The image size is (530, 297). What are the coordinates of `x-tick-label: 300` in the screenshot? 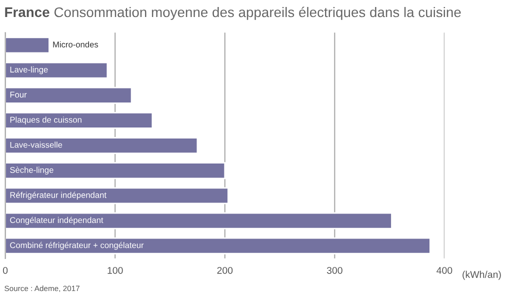 It's located at (334, 270).